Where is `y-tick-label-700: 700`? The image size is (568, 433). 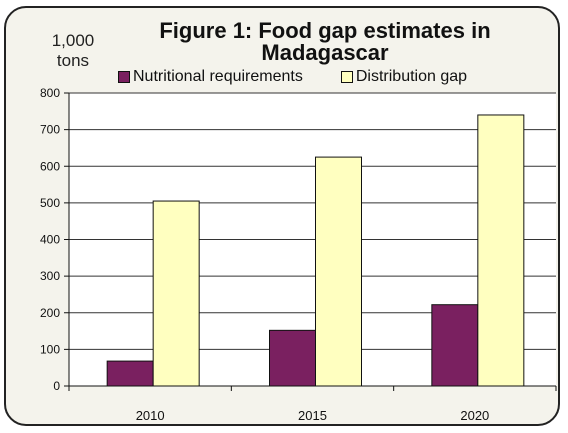 y-tick-label-700: 700 is located at coordinates (50, 130).